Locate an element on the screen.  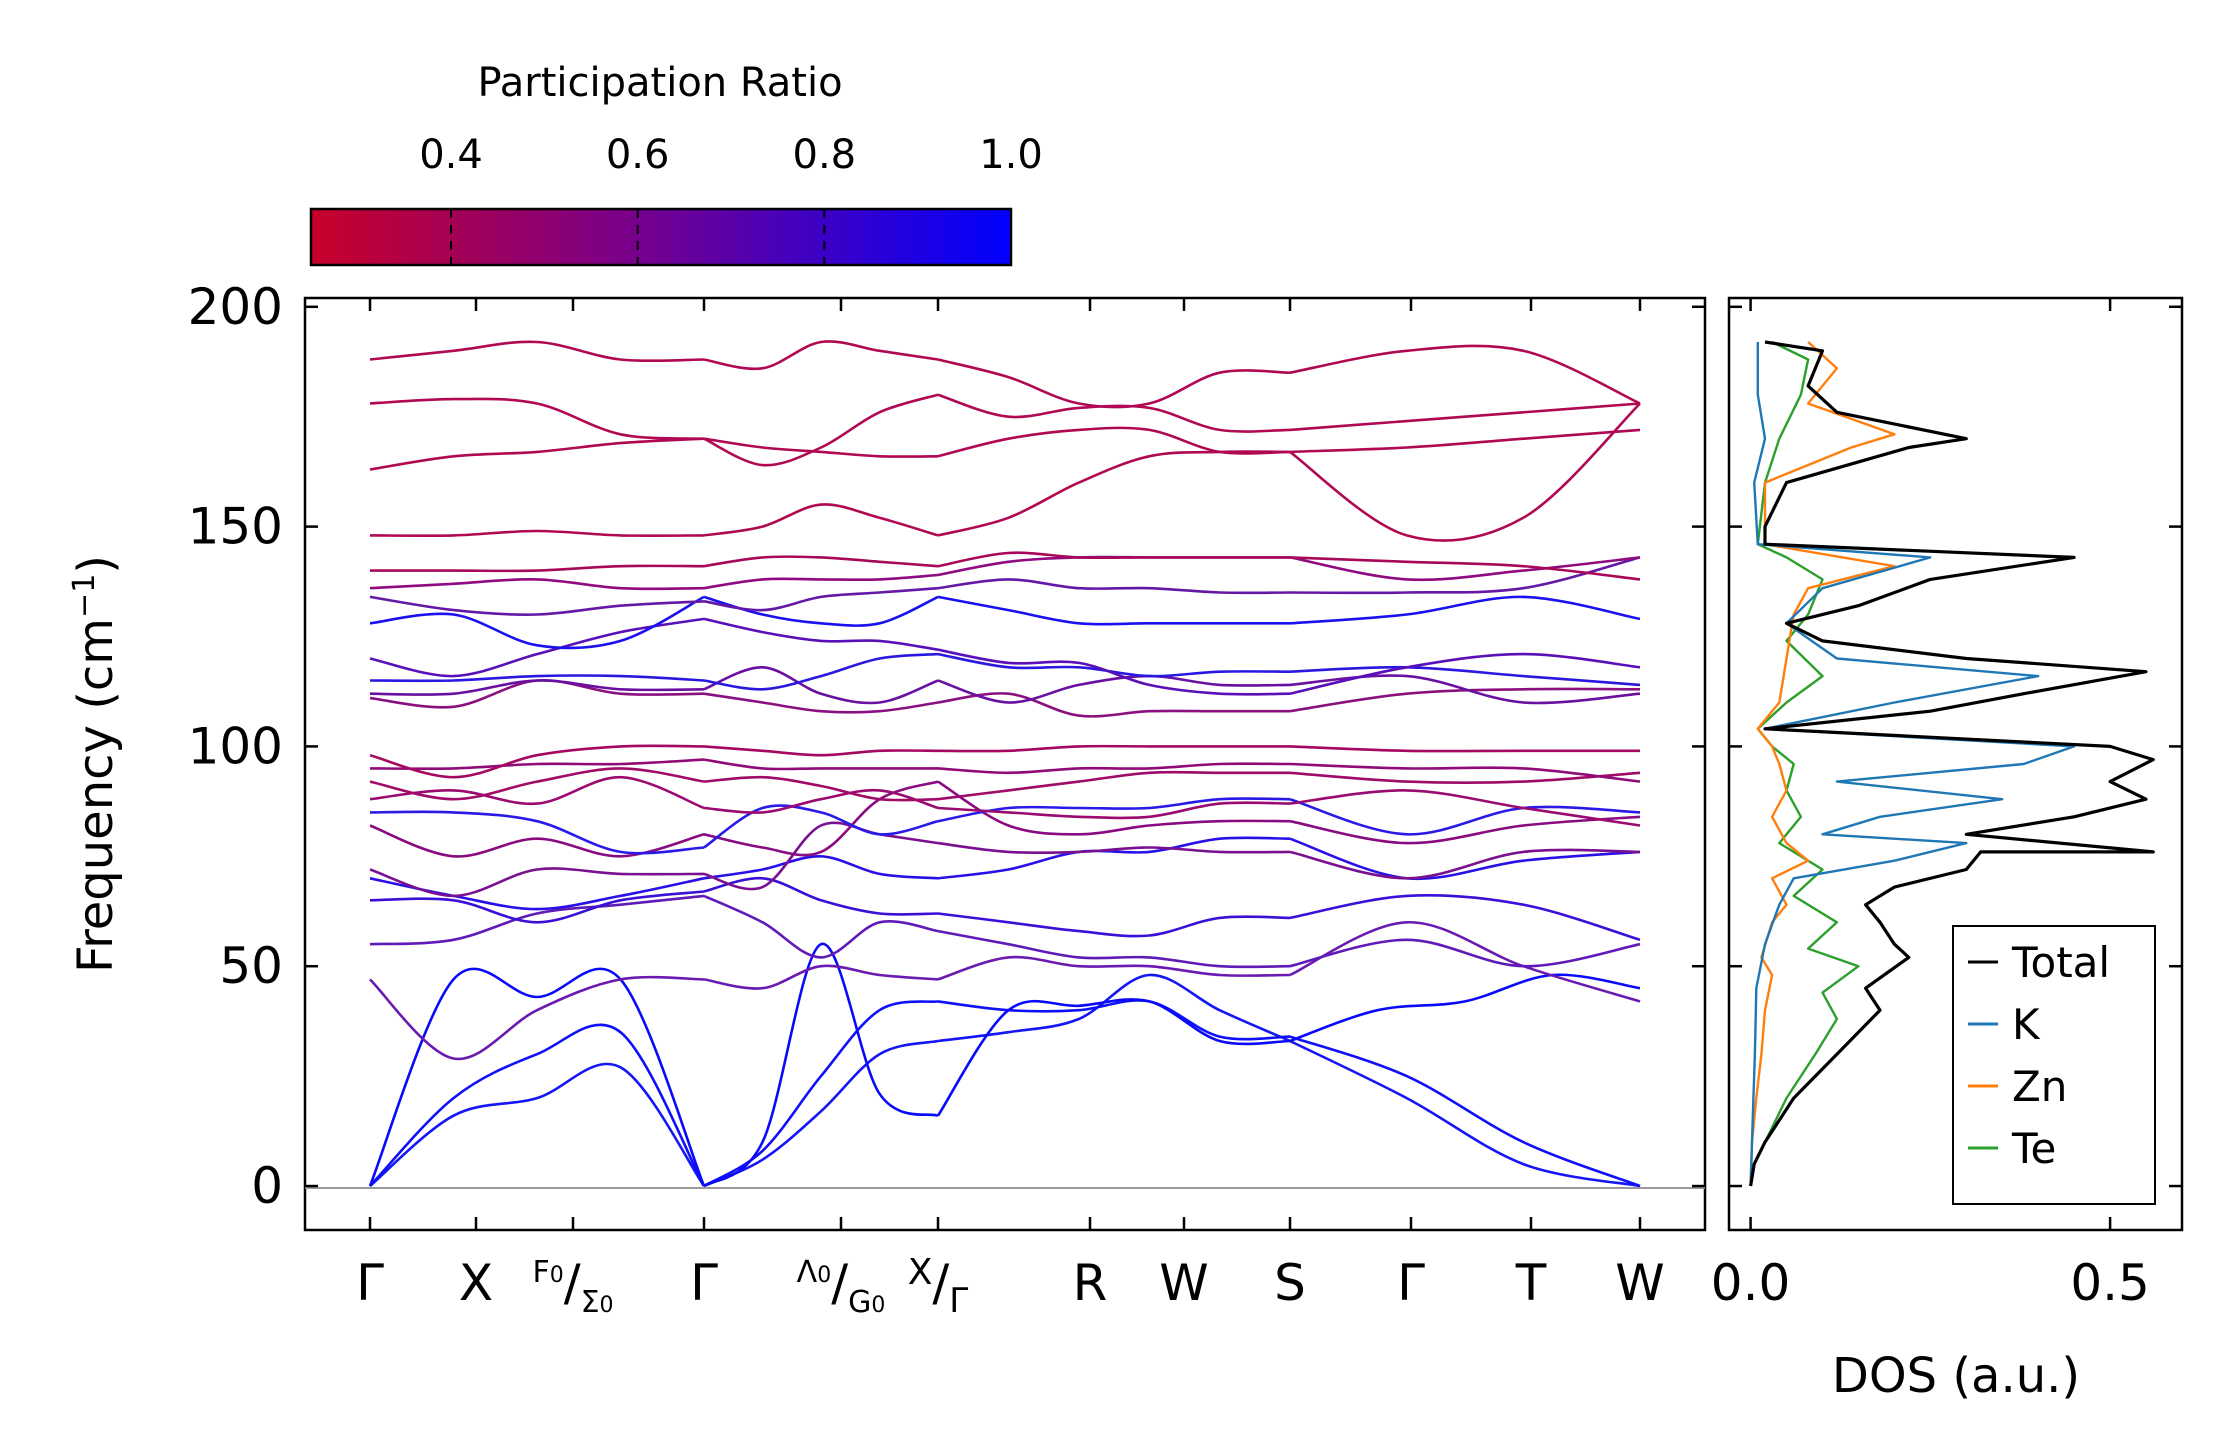
colorbar-tick-label: 0.8 is located at coordinates (825, 155).